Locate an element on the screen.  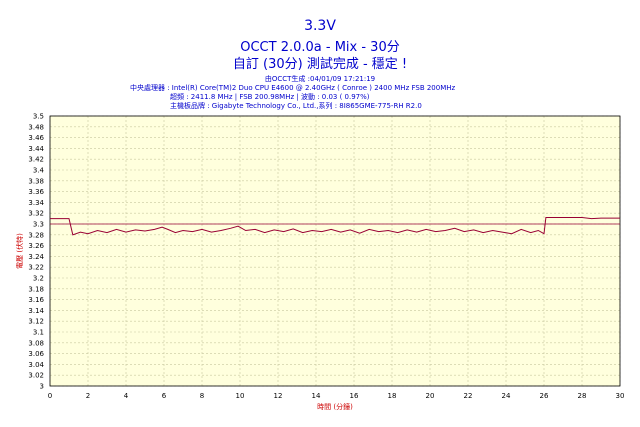
x-tick-label: 10 is located at coordinates (240, 396).